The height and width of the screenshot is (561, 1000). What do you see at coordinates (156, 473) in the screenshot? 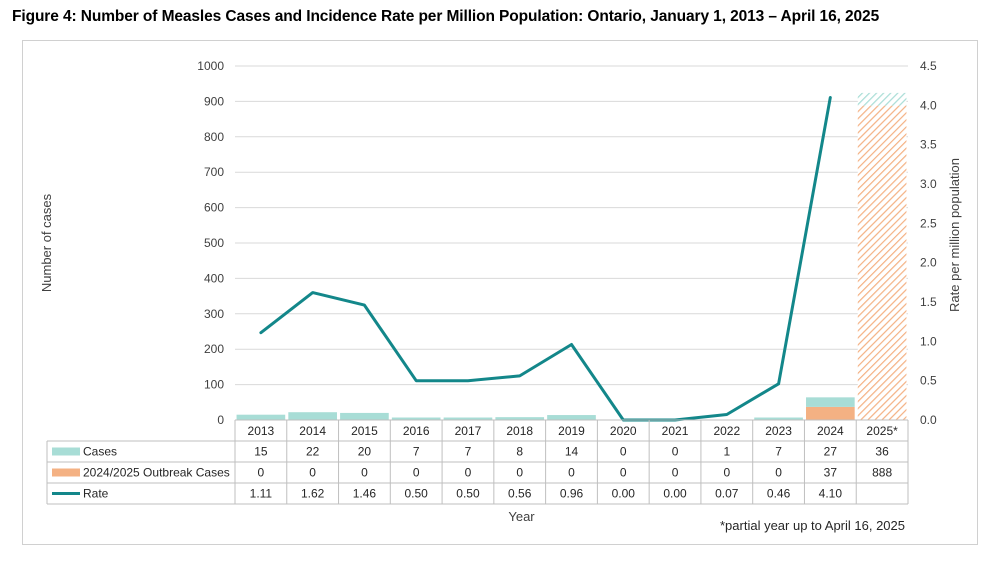
I see `legend-label: 2024/2025 Outbreak Cases` at bounding box center [156, 473].